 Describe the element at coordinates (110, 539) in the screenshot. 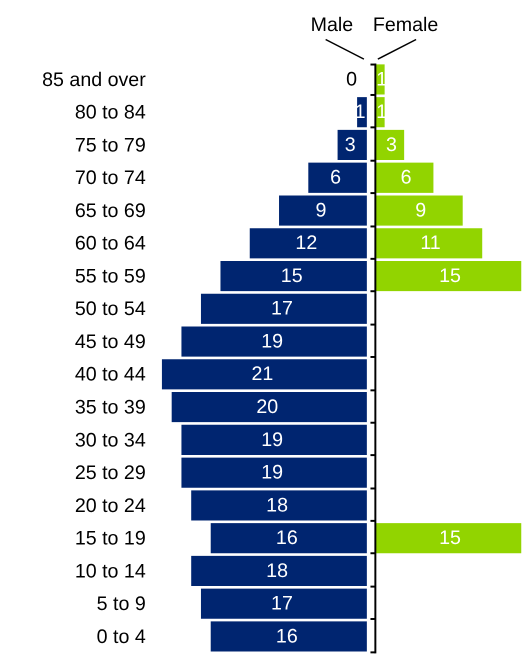

I see `y-tick-label: 15 to 19` at that location.